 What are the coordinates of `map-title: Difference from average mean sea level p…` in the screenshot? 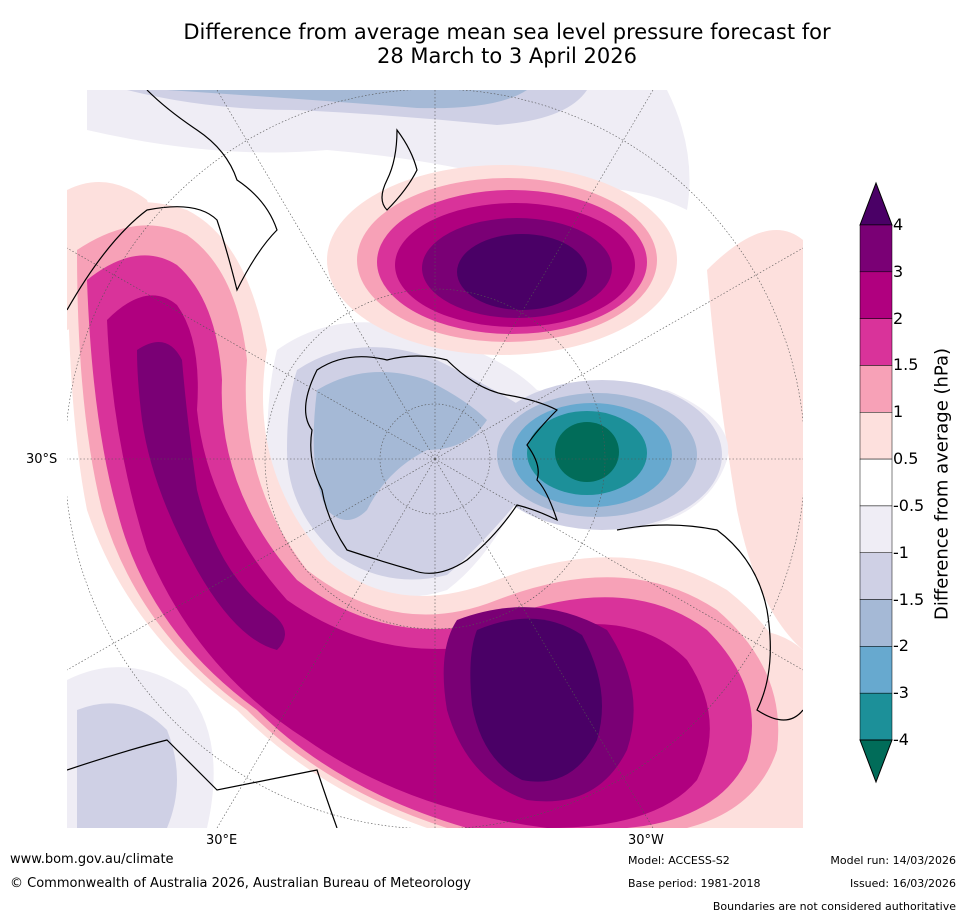 It's located at (482, 44).